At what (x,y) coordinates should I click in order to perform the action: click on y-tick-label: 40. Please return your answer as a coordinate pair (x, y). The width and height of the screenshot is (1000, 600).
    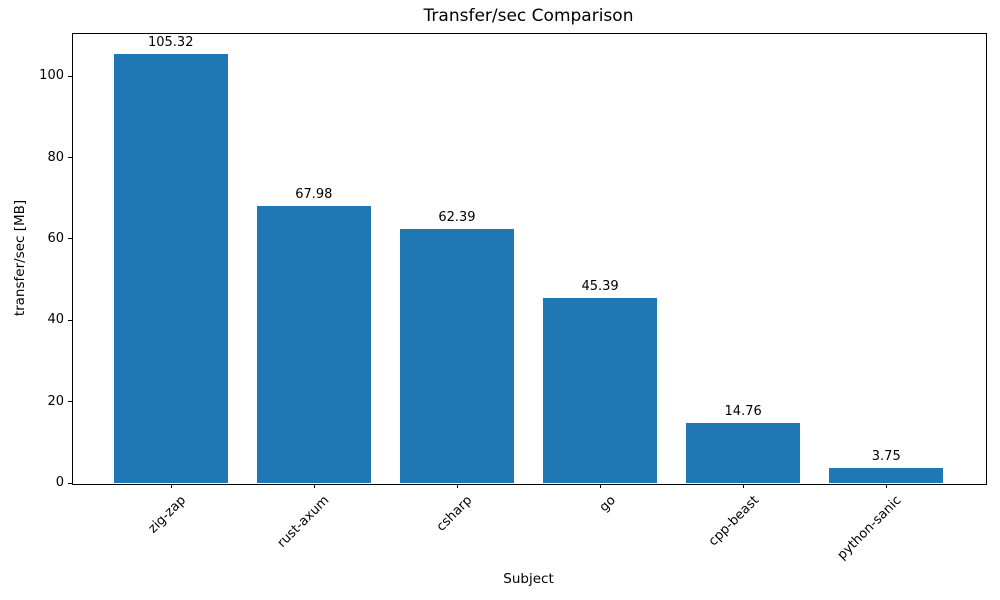
    Looking at the image, I should click on (55, 320).